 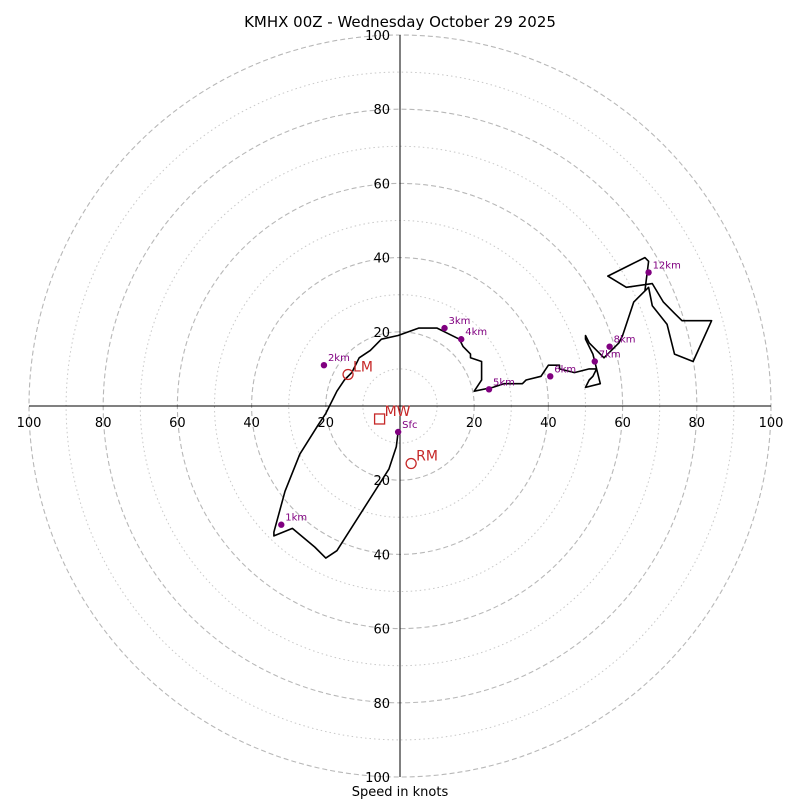 I want to click on storm-motion-markers: LM MW RM, so click(x=390, y=414).